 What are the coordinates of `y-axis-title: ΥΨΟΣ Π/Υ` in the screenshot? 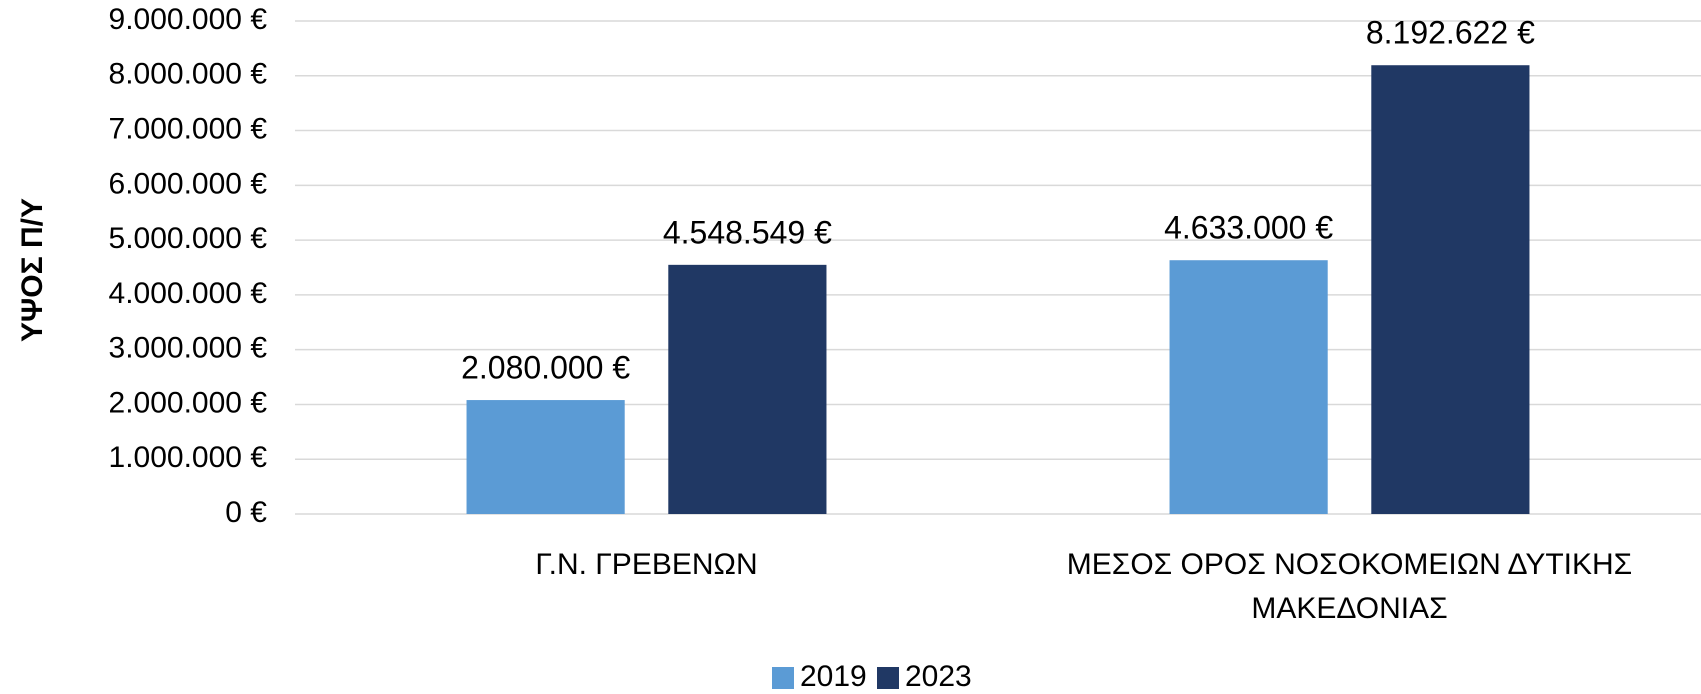 It's located at (32, 270).